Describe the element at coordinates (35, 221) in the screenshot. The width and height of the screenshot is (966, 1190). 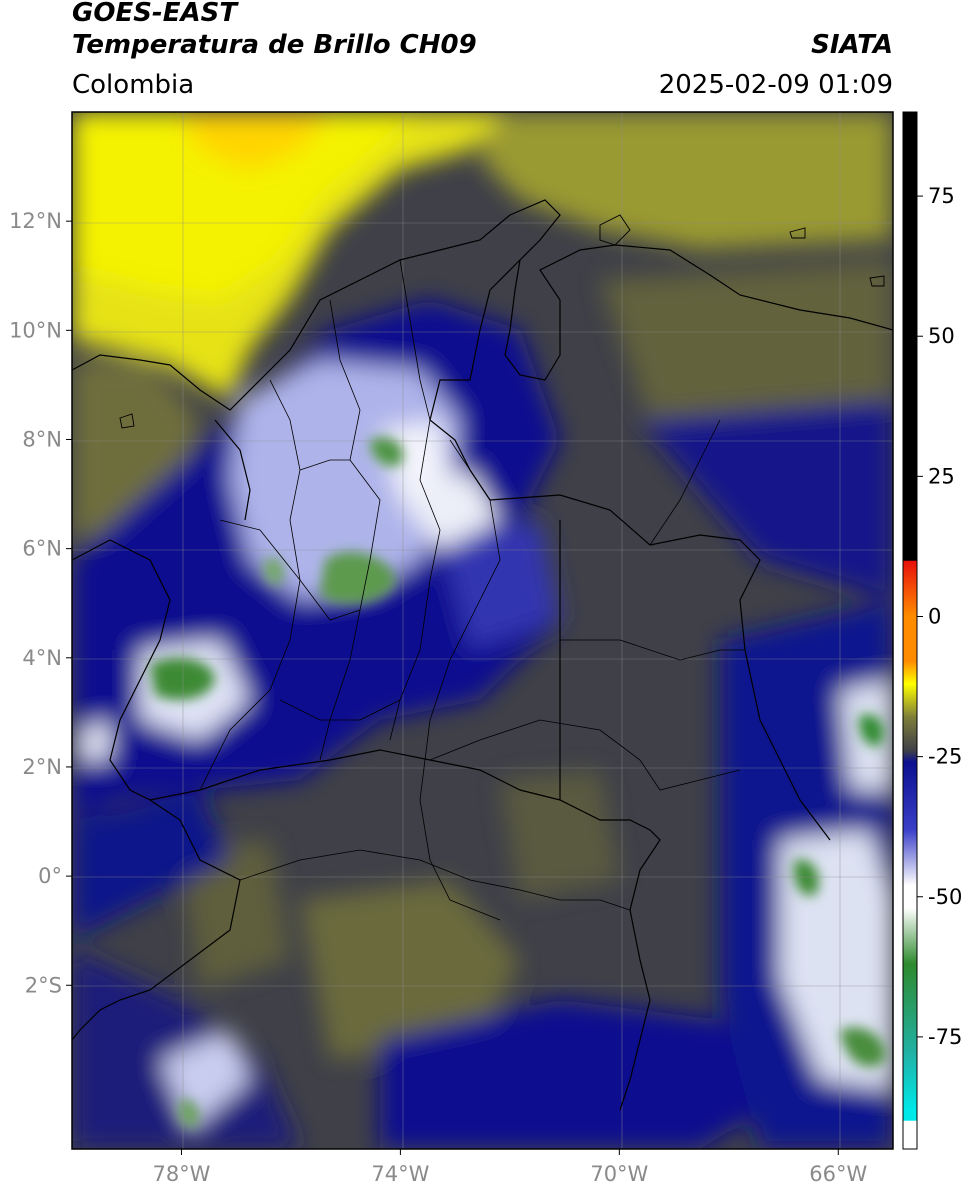
I see `lat-tick-label: 12°N` at that location.